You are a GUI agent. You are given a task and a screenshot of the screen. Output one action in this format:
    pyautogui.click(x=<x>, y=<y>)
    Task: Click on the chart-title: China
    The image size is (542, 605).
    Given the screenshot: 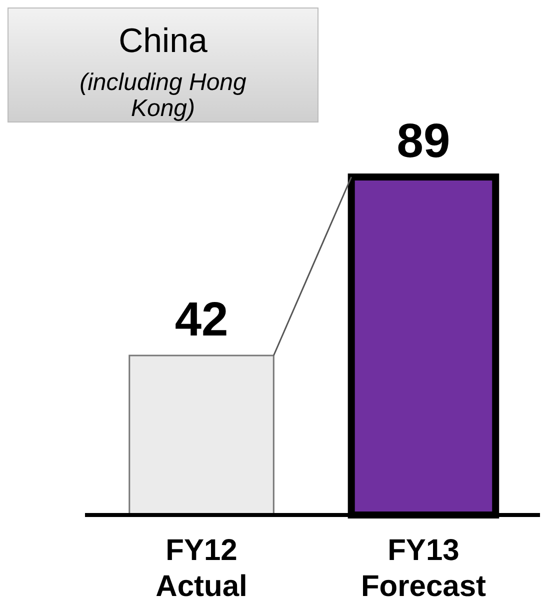 What is the action you would take?
    pyautogui.click(x=163, y=41)
    